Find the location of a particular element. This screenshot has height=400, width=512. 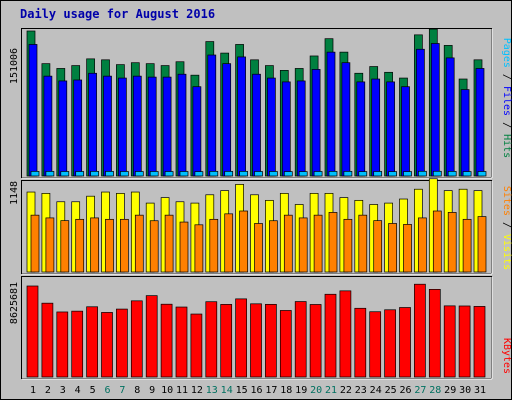

day-tick-label: 3 is located at coordinates (63, 390).